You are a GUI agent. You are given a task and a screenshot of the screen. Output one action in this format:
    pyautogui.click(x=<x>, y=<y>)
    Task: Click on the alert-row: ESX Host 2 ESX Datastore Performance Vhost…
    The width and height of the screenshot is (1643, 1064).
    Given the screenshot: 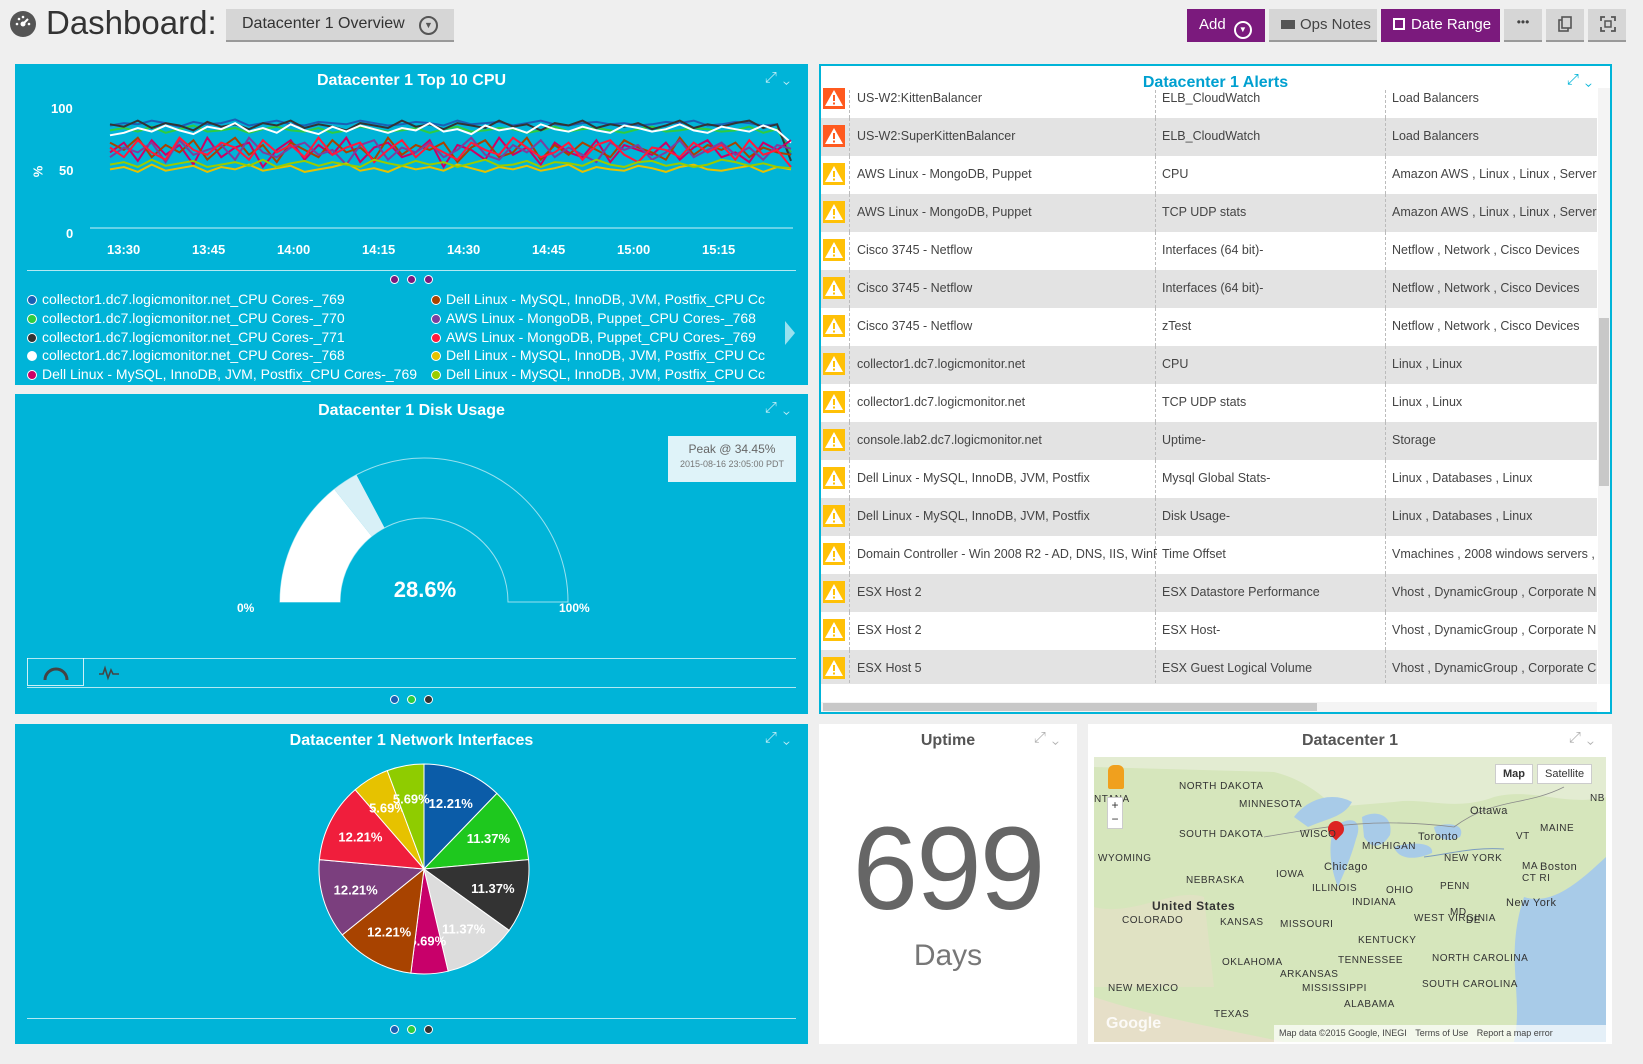 What is the action you would take?
    pyautogui.click(x=1209, y=593)
    